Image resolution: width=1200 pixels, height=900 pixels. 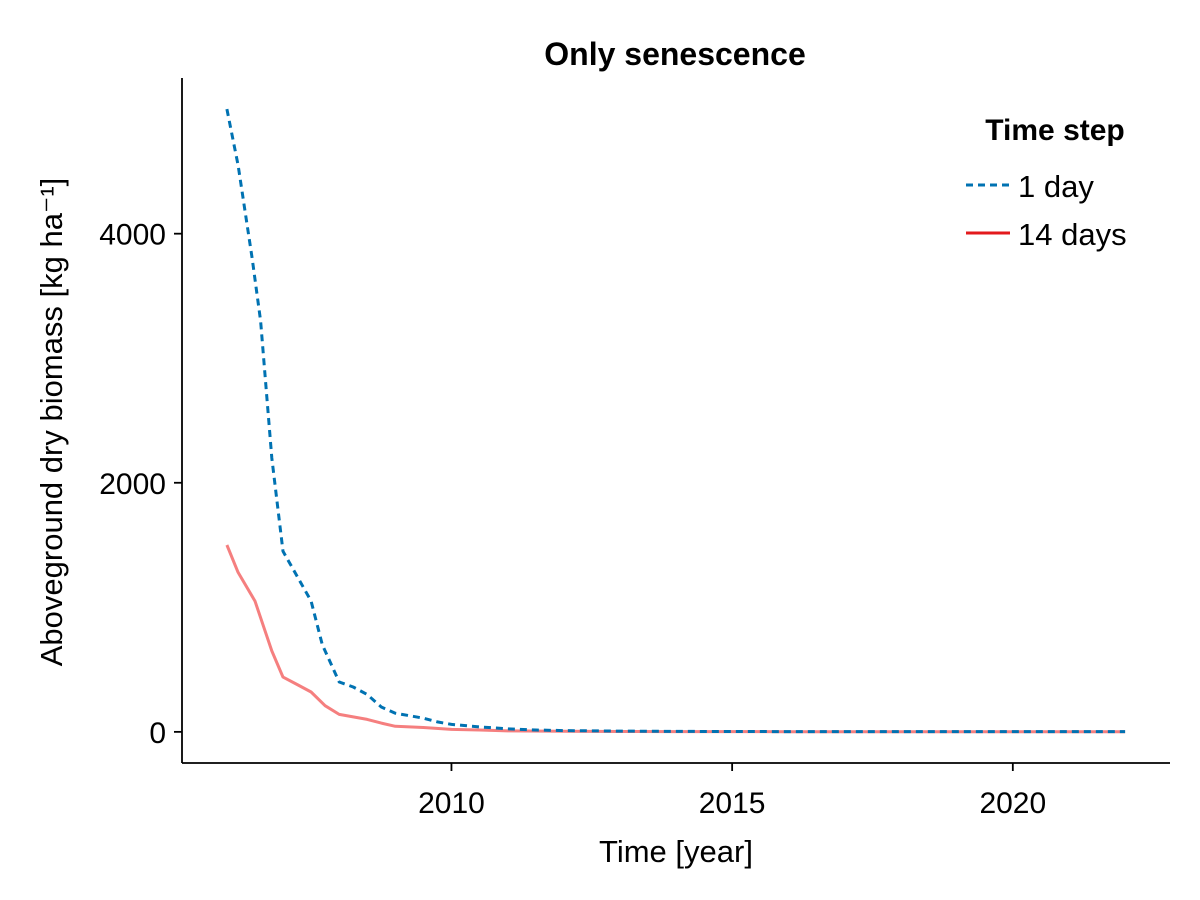 I want to click on legend-label-14-days: 14 days, so click(x=1072, y=234).